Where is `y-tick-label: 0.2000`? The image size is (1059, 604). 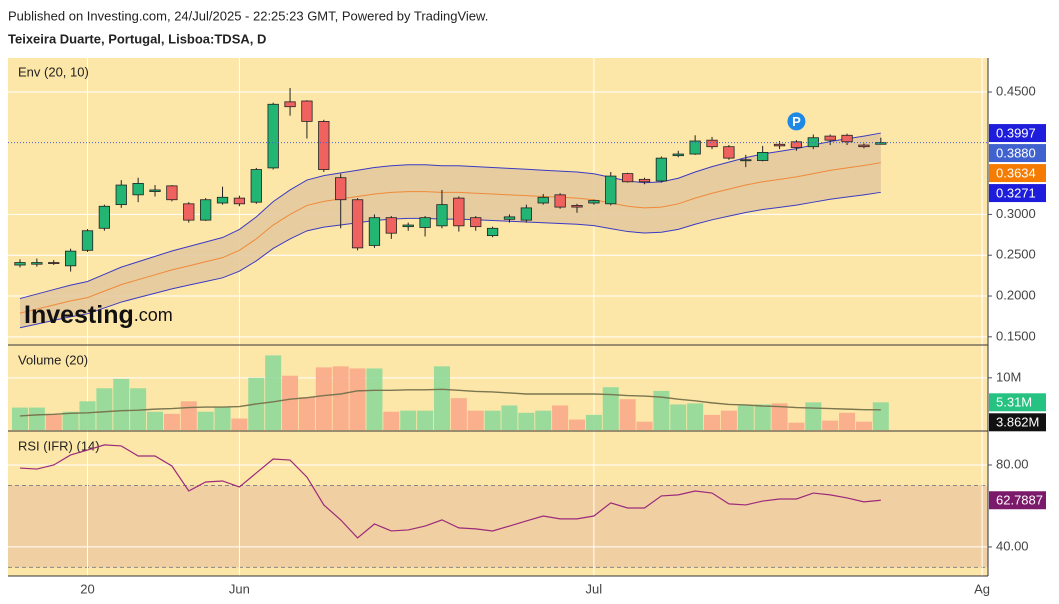
y-tick-label: 0.2000 is located at coordinates (1016, 294).